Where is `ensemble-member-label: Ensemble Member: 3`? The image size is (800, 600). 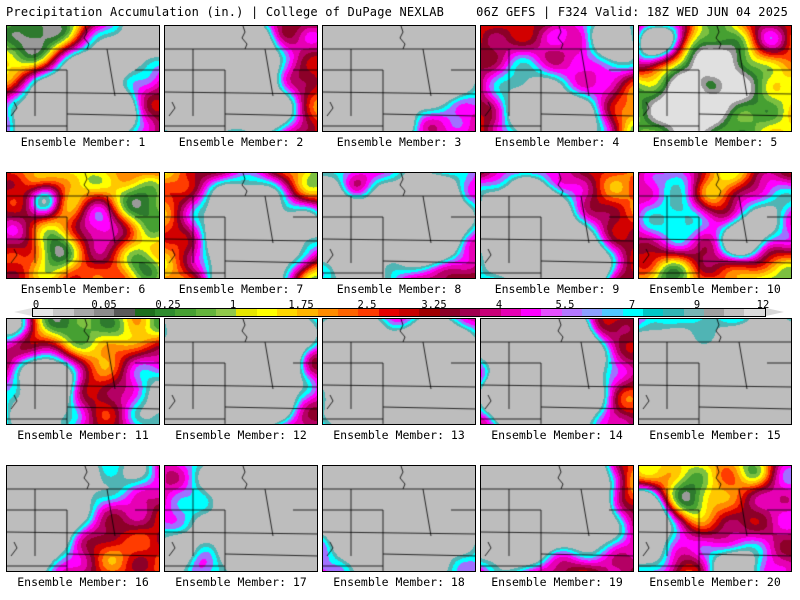
ensemble-member-label: Ensemble Member: 3 is located at coordinates (399, 142).